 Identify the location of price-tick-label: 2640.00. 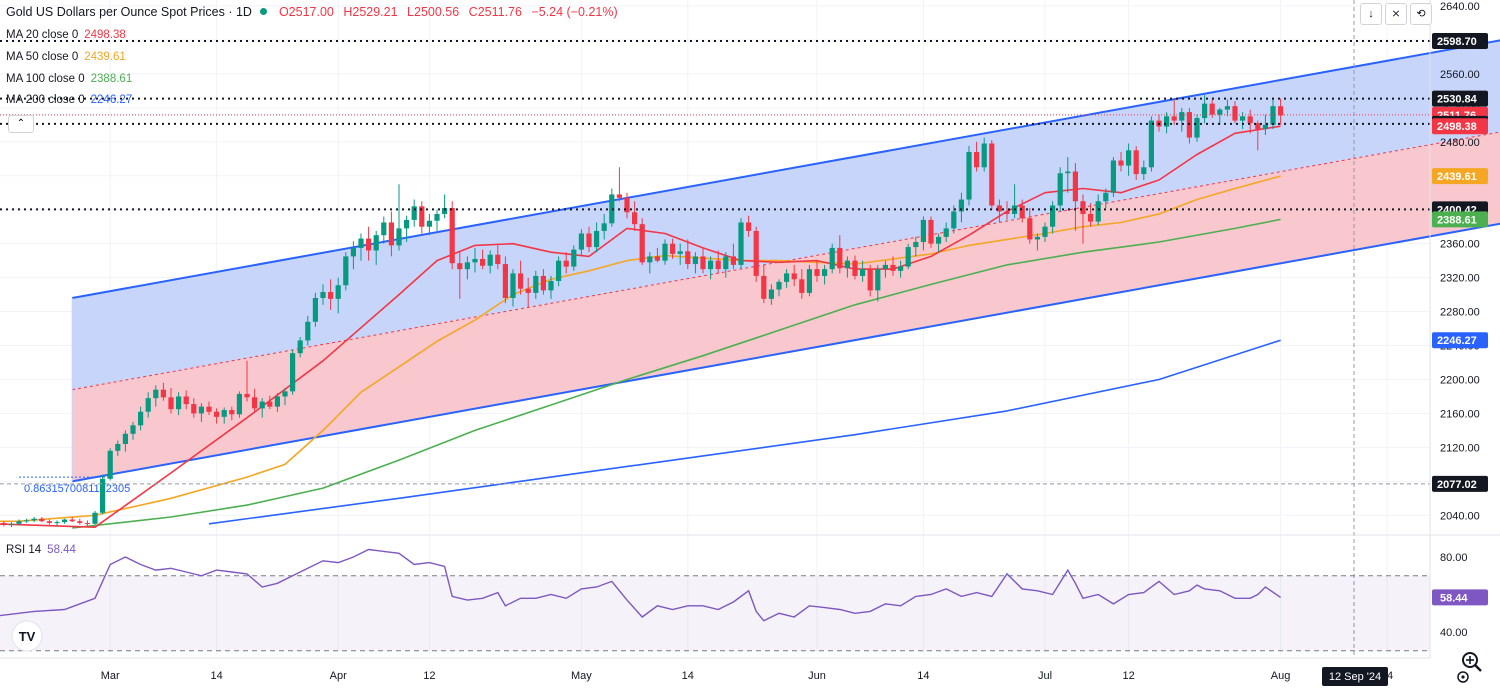
(1460, 7).